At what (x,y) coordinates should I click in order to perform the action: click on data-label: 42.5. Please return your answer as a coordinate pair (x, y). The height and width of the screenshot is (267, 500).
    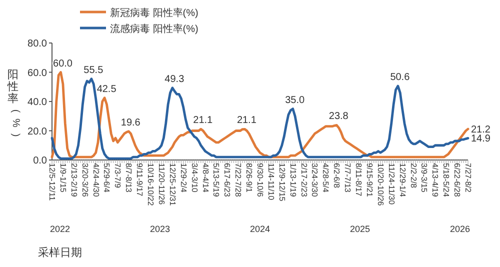
    Looking at the image, I should click on (106, 89).